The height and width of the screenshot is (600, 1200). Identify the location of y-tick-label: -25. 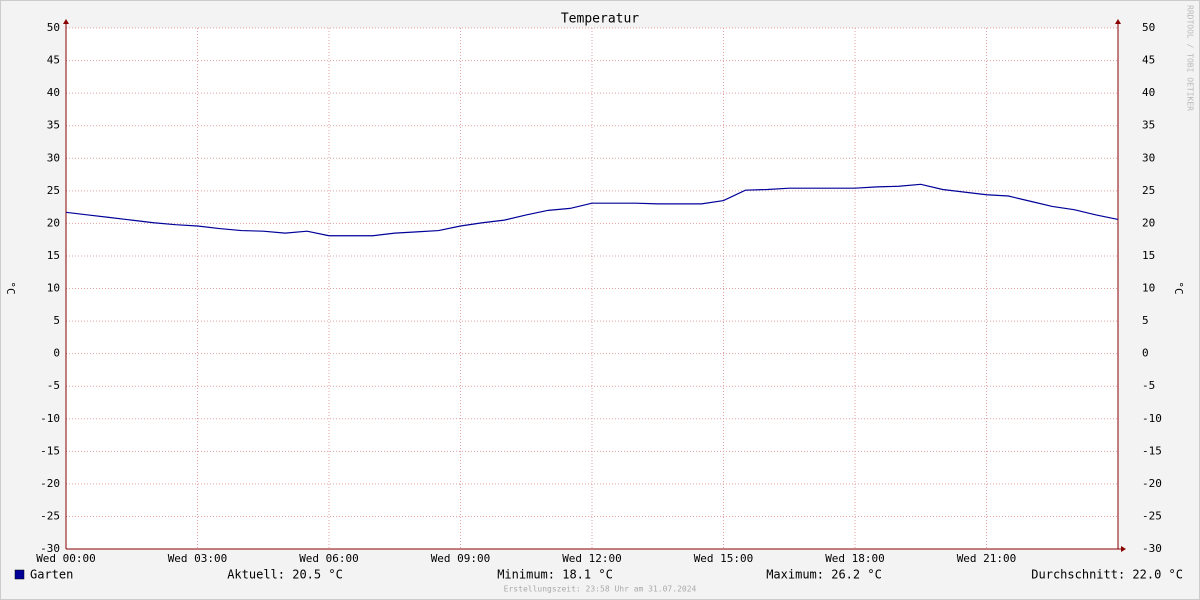
(50, 515).